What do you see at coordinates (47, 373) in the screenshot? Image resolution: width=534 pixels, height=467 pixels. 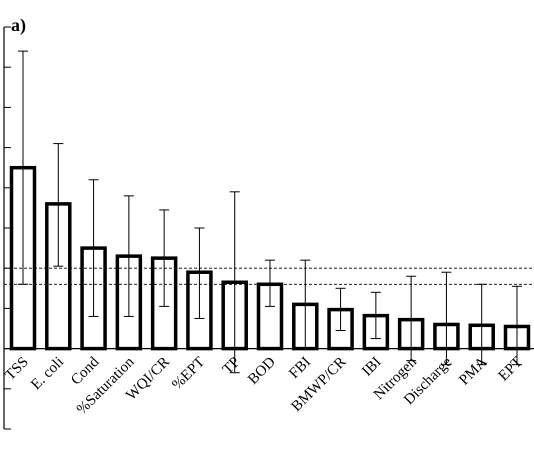 I see `x-tick-label: E. coli` at bounding box center [47, 373].